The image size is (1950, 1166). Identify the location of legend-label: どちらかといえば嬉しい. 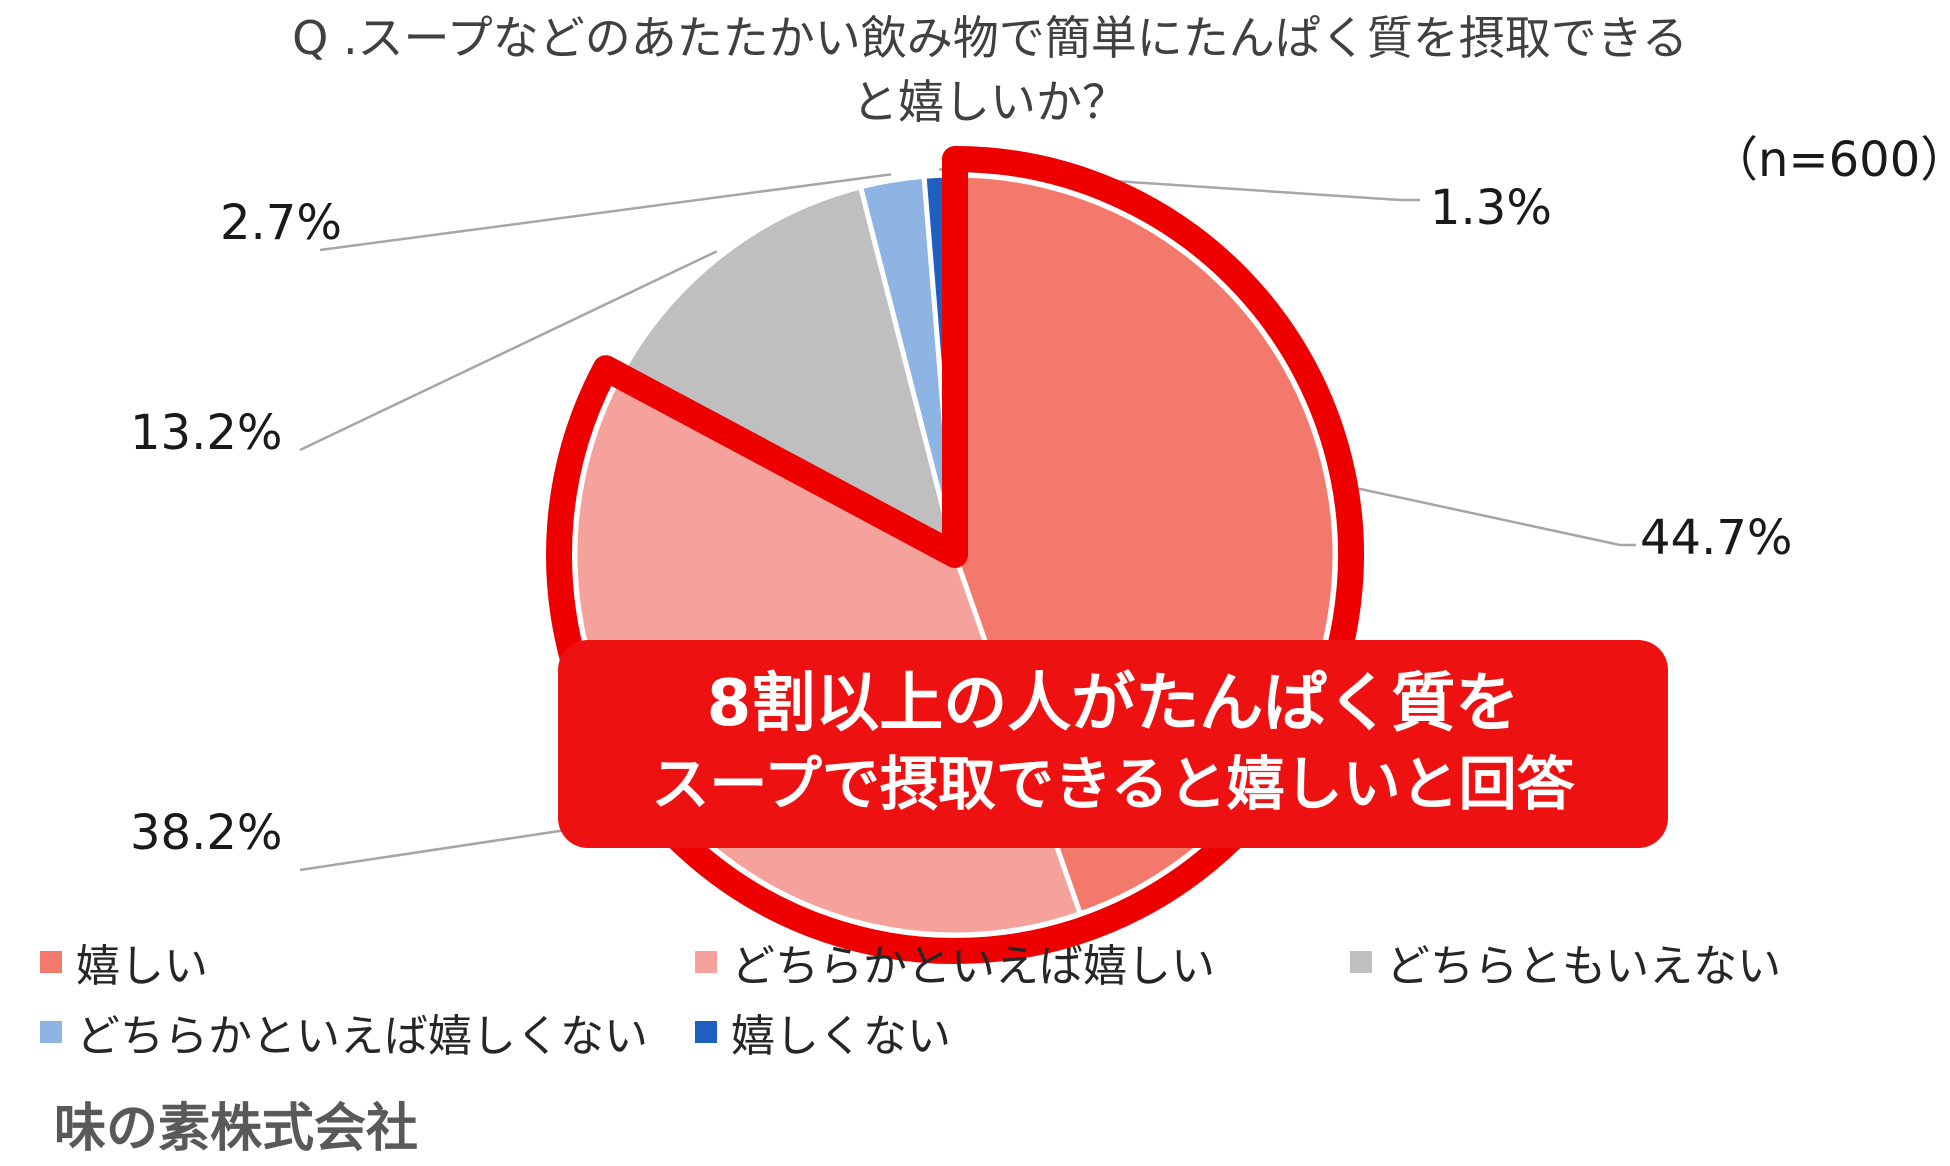
(973, 966).